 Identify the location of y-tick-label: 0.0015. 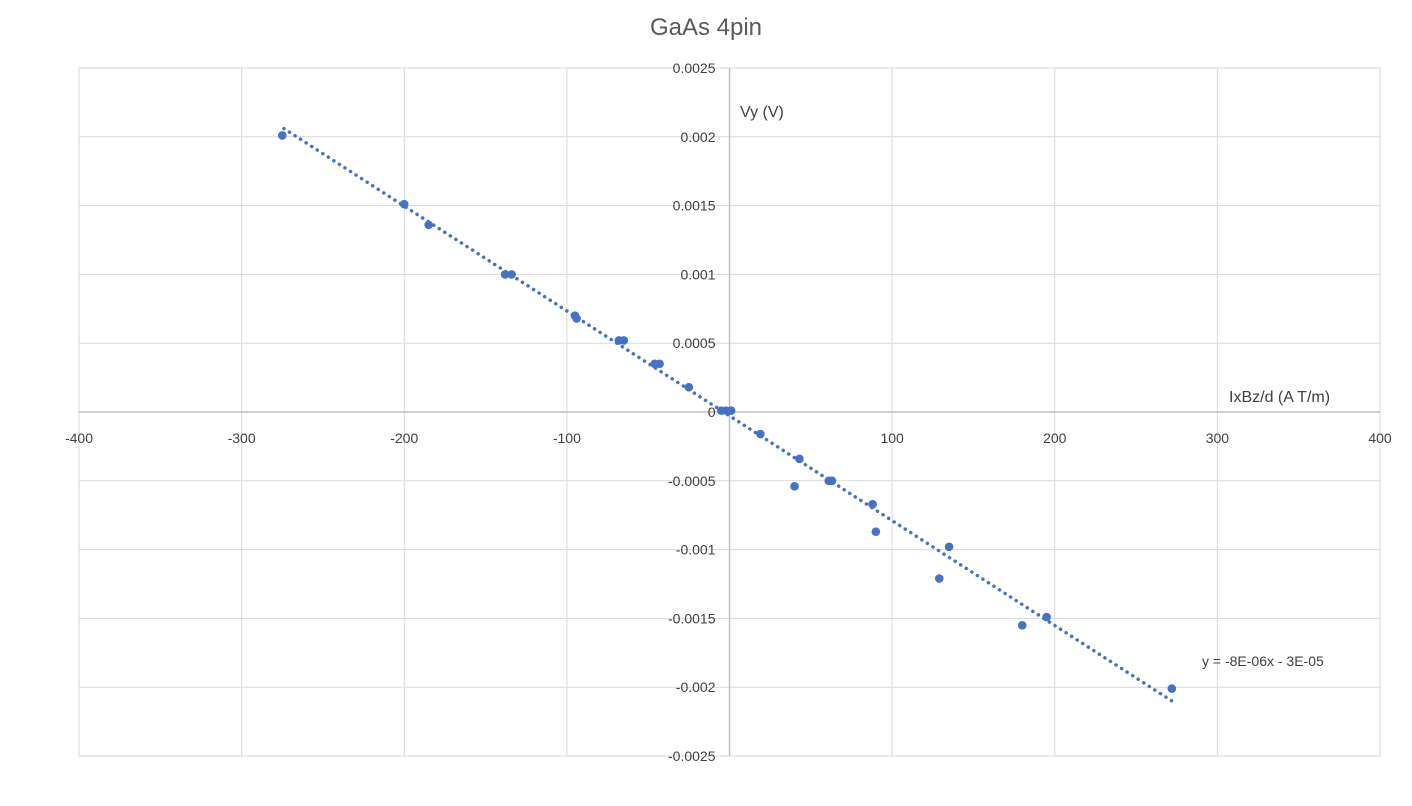
(694, 206).